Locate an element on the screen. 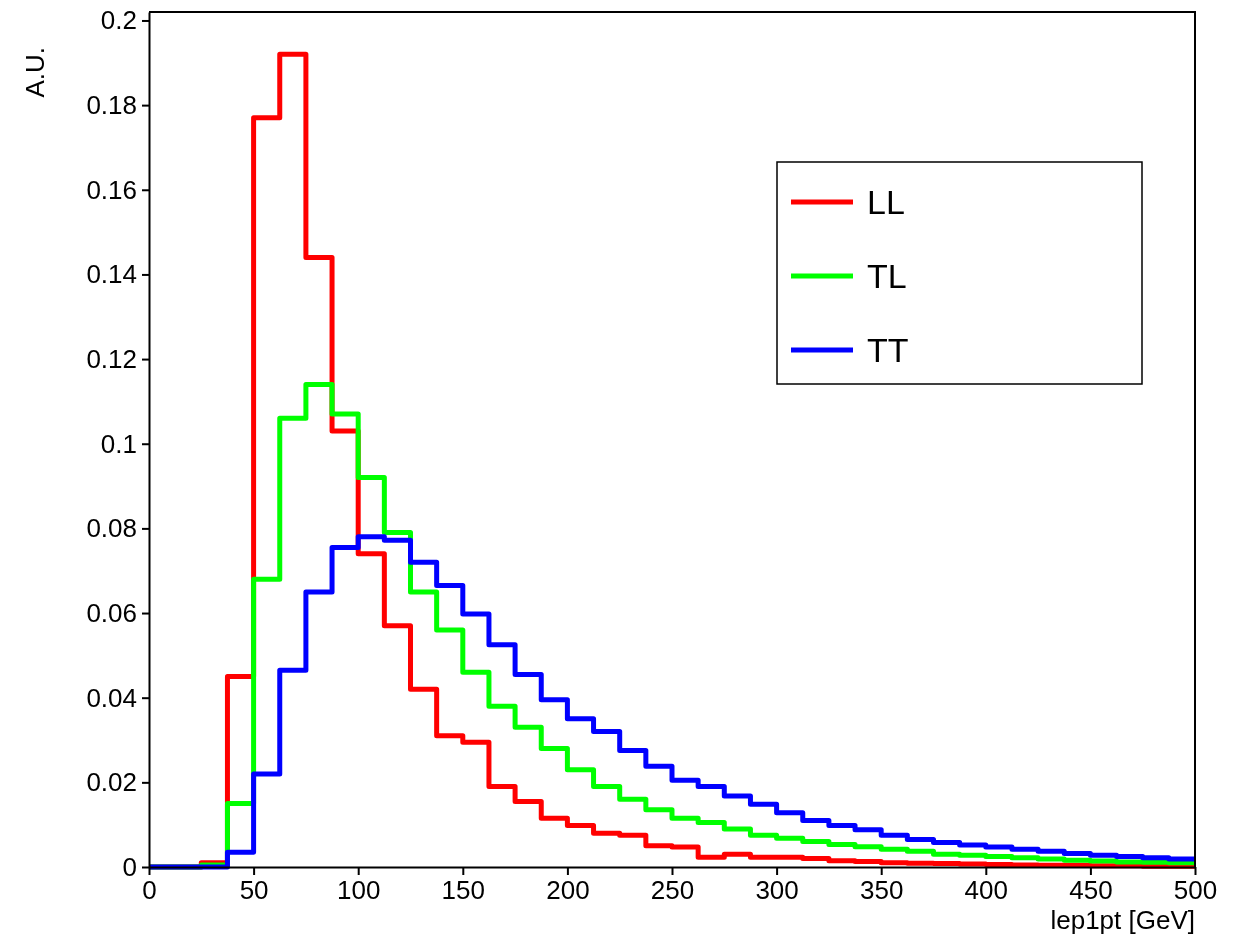 Image resolution: width=1247 pixels, height=946 pixels. x-tick-label: 50 is located at coordinates (254, 890).